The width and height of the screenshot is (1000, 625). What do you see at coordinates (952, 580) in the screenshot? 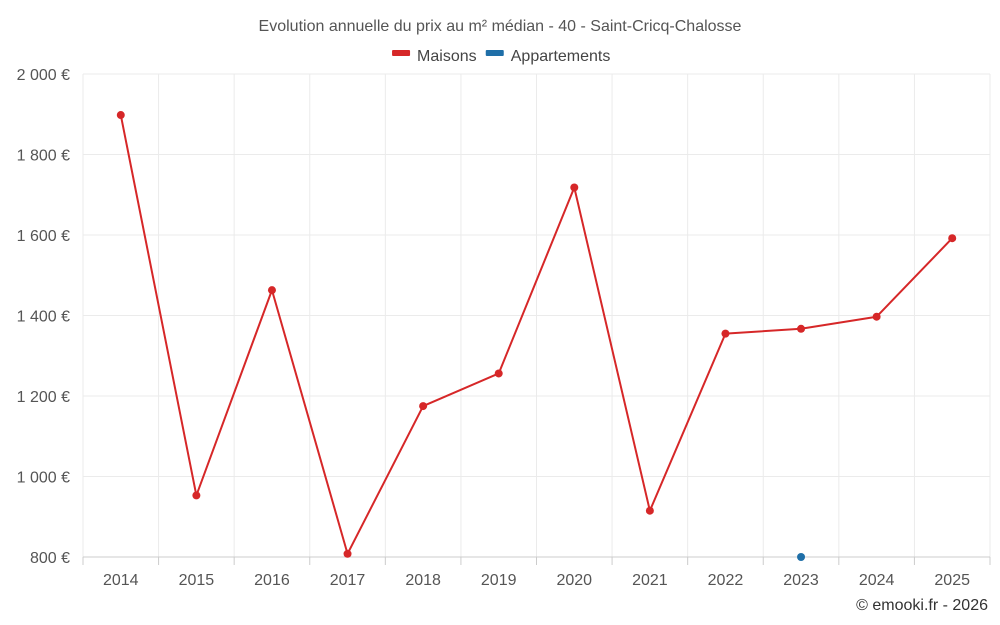
I see `x-tick-label: 2025` at bounding box center [952, 580].